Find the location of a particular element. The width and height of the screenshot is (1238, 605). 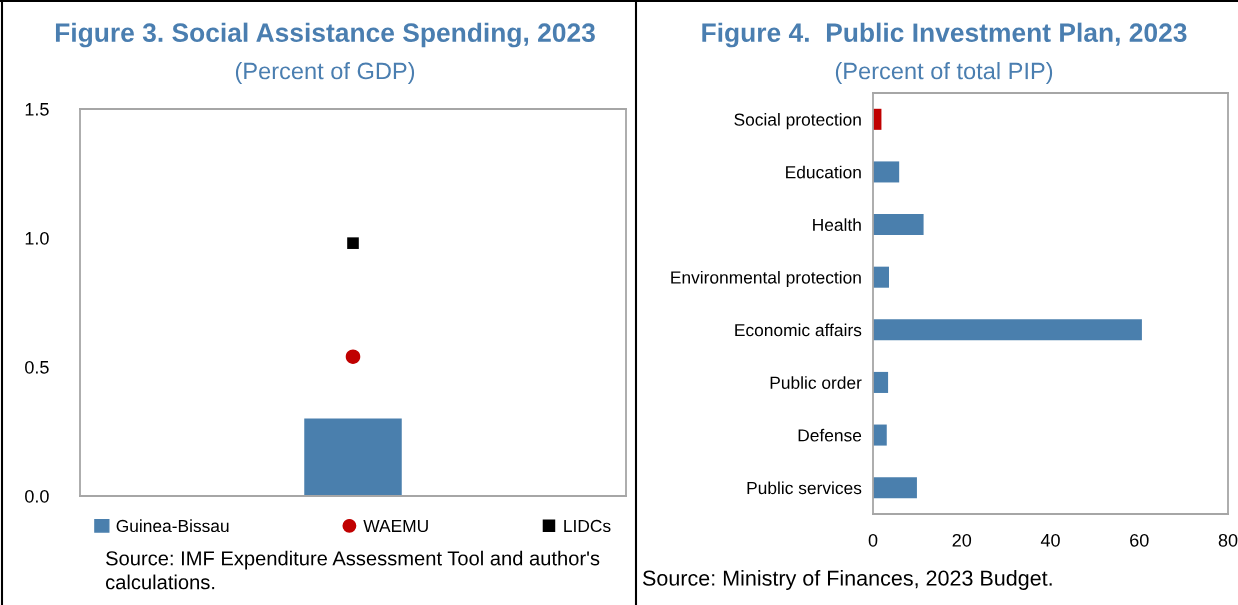

chart-subtitle: (Percent of GDP) is located at coordinates (325, 73).